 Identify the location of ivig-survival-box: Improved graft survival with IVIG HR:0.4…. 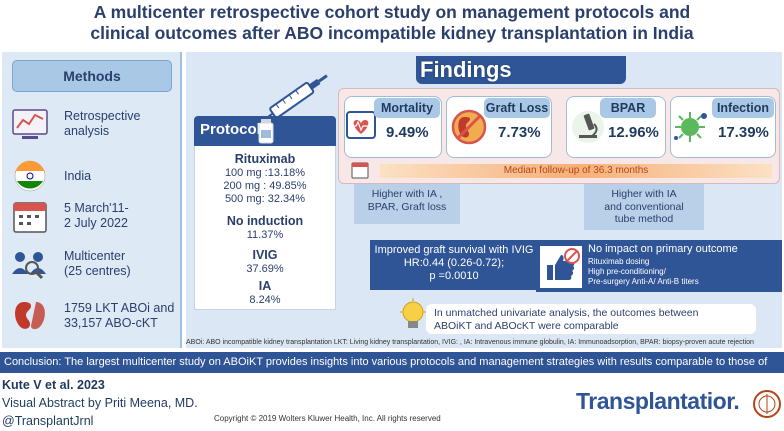
(454, 265).